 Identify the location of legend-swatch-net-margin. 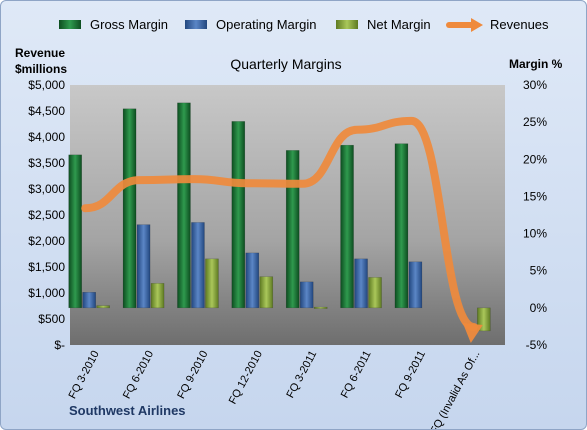
(347, 24).